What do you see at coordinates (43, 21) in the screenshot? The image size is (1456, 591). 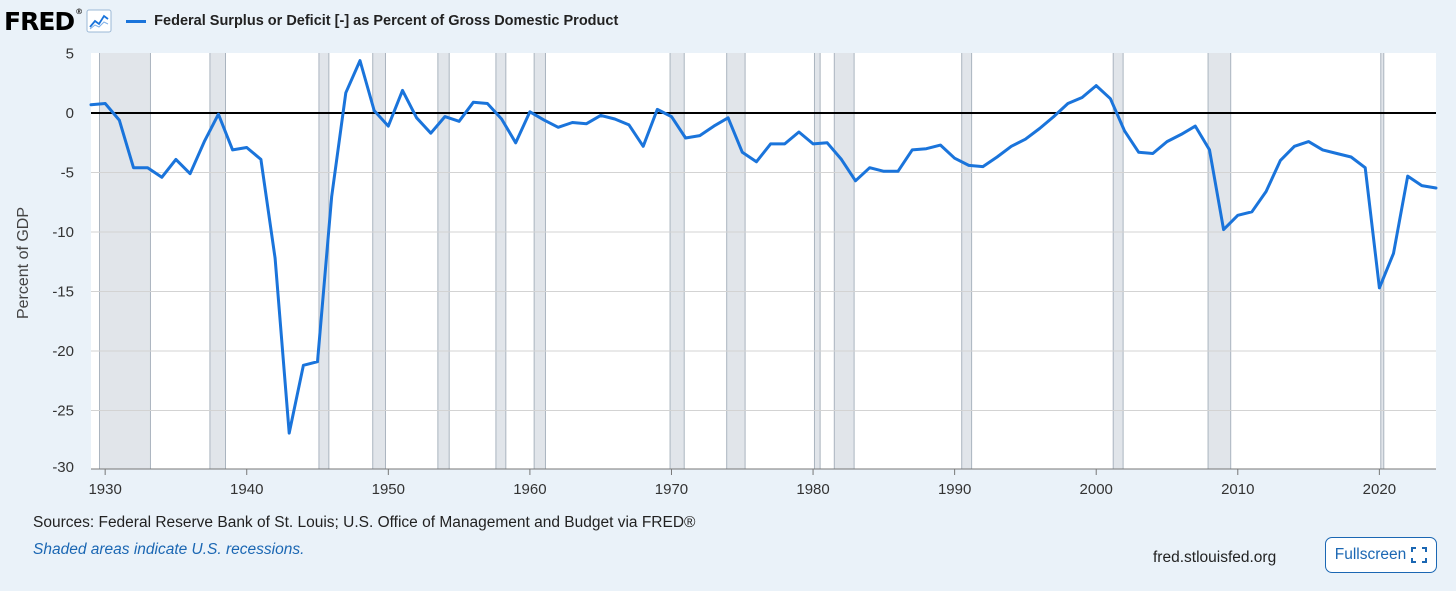 I see `fred-logo: FRED®` at bounding box center [43, 21].